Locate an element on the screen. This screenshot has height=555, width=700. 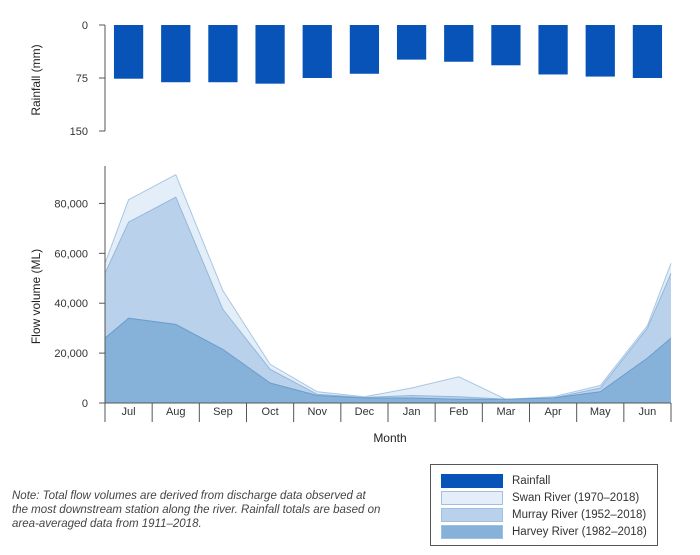
x-tick-label-feb: Feb is located at coordinates (458, 412).